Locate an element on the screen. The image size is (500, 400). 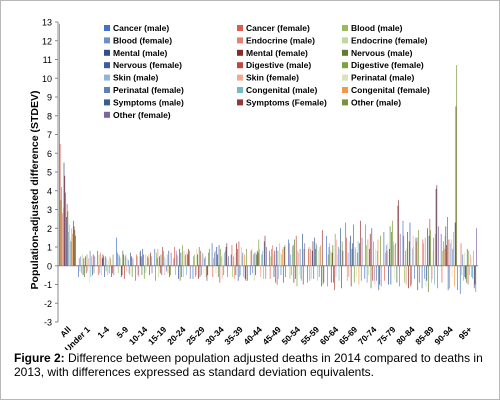
x-tick-label: 45-49 is located at coordinates (271, 335).